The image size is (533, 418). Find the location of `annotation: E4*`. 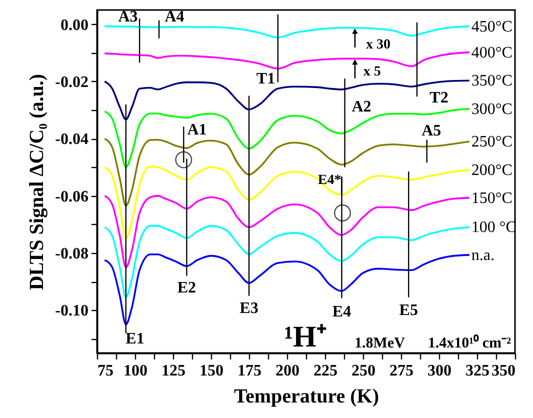

annotation: E4* is located at coordinates (330, 180).